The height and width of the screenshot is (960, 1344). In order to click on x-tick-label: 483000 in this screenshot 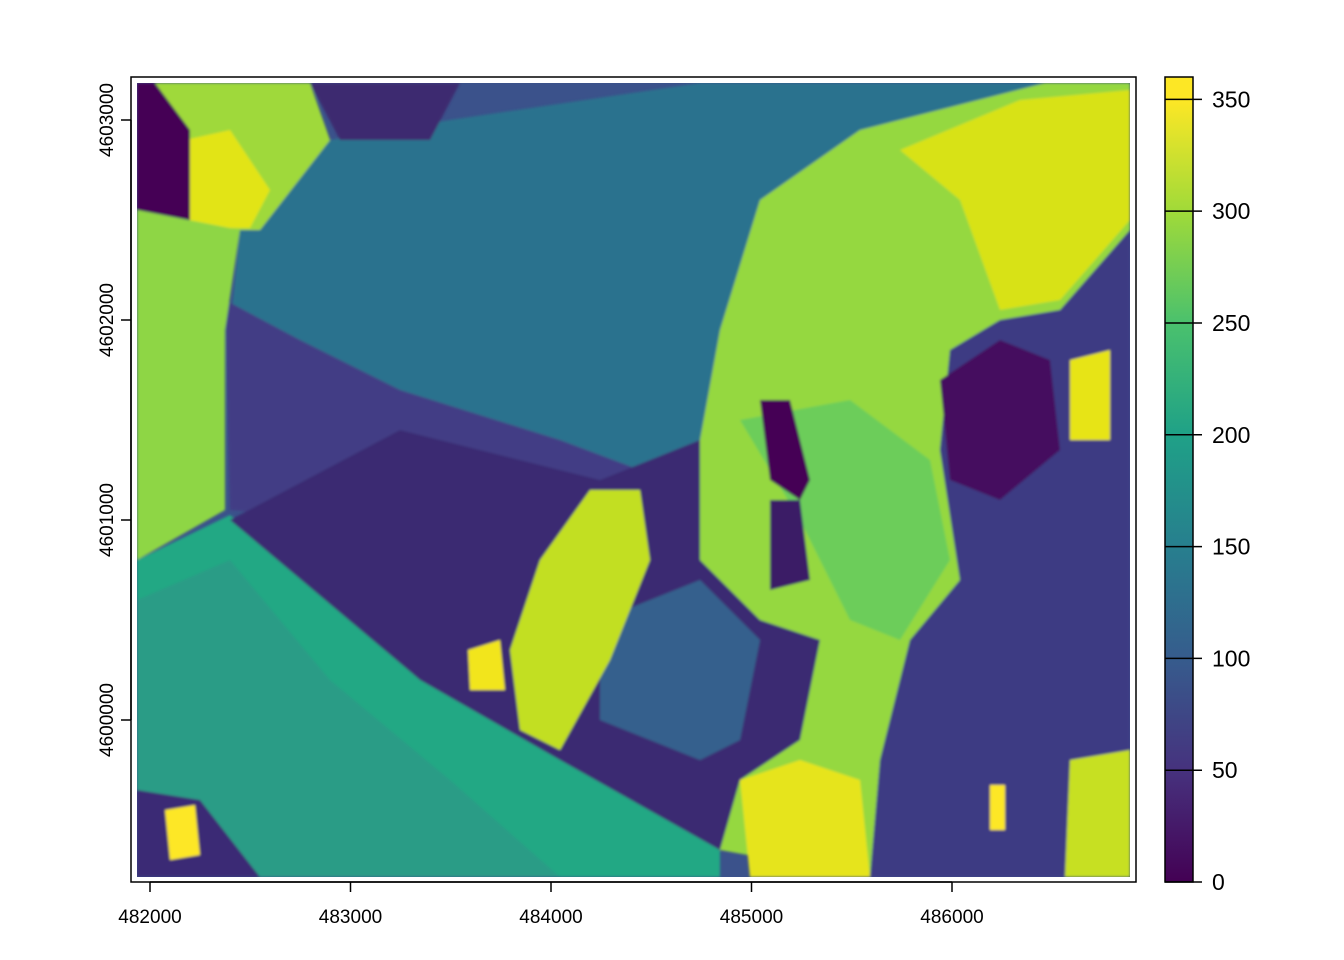, I will do `click(350, 917)`.